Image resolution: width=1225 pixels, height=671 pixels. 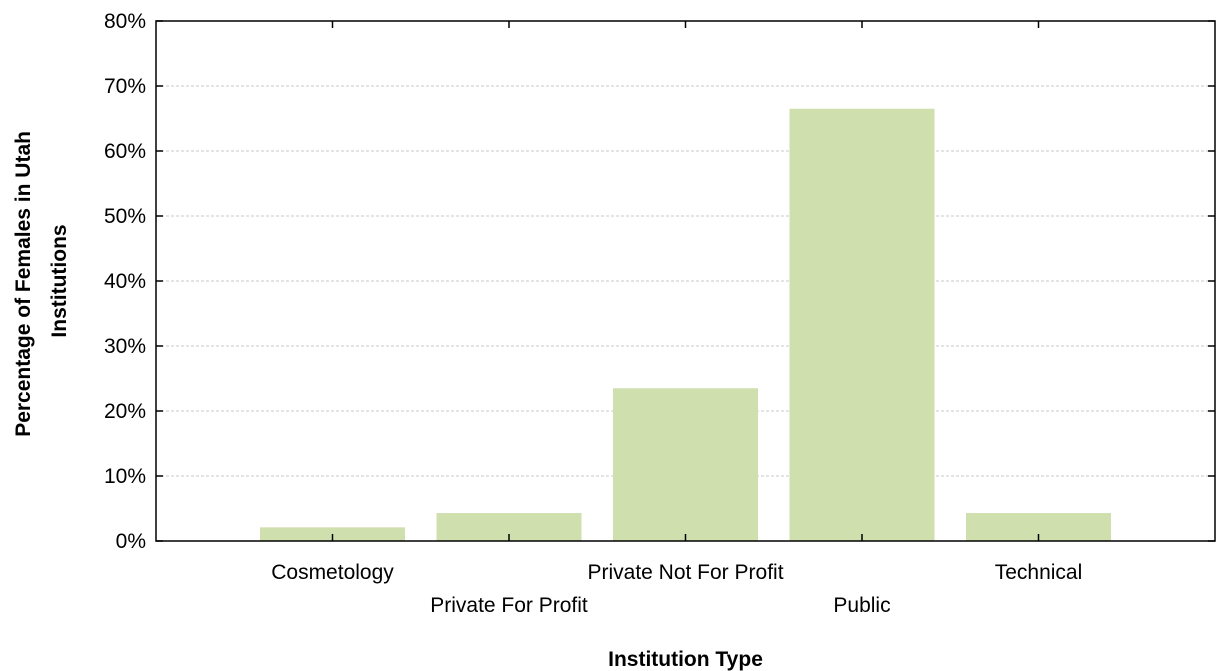 I want to click on ytick-label-layer: 0% 10% 20% 30% 40% 50% 60% 70% 80%, so click(x=125, y=281).